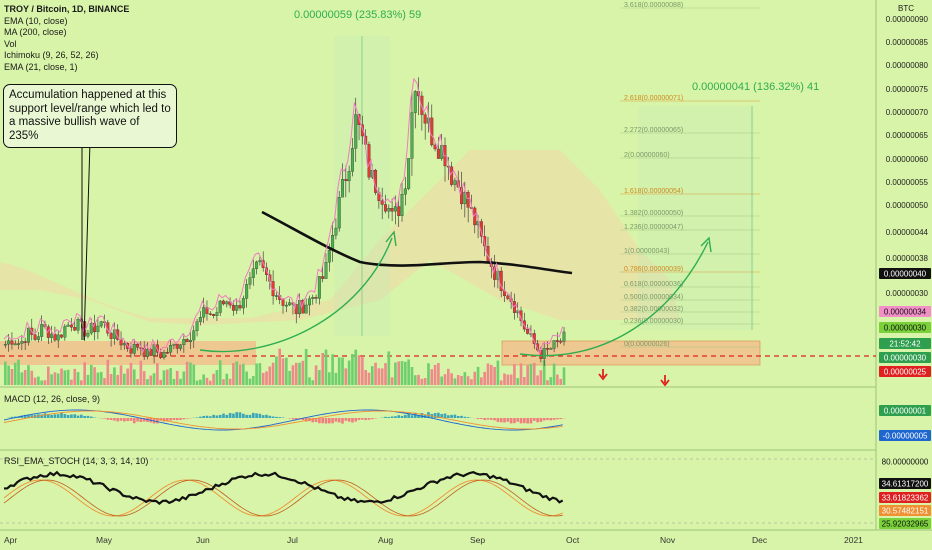 The width and height of the screenshot is (932, 550). Describe the element at coordinates (51, 55) in the screenshot. I see `indicator-ichimoku: Ichimoku (9, 26, 52, 26)` at that location.